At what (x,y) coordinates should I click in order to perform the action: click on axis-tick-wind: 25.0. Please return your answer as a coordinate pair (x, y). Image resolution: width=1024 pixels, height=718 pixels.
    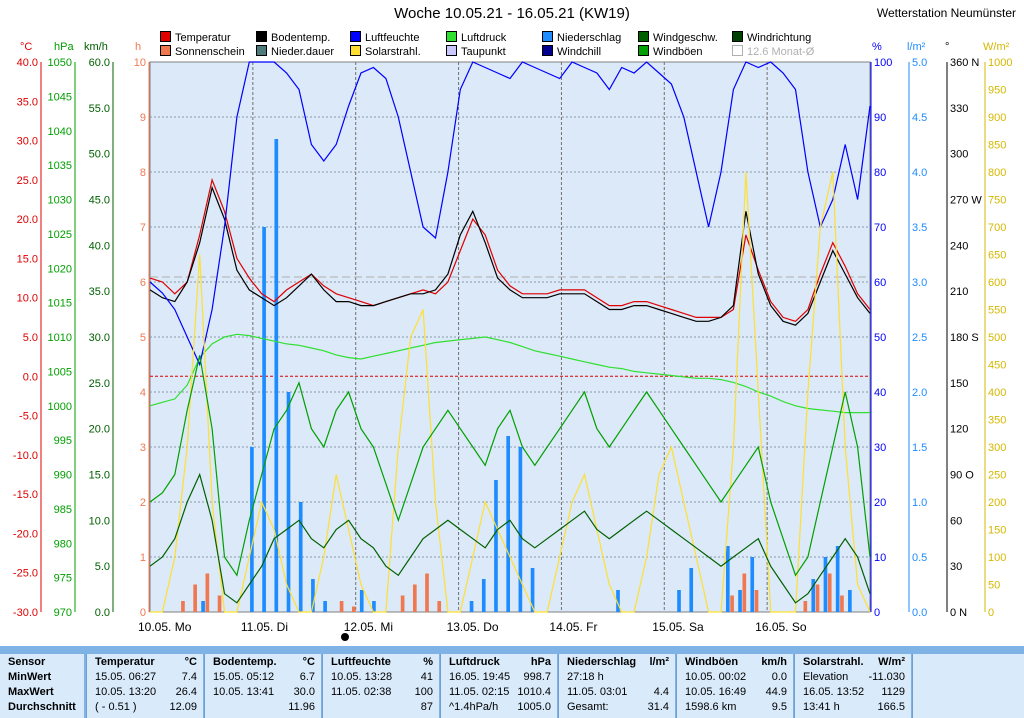
    Looking at the image, I should click on (99, 384).